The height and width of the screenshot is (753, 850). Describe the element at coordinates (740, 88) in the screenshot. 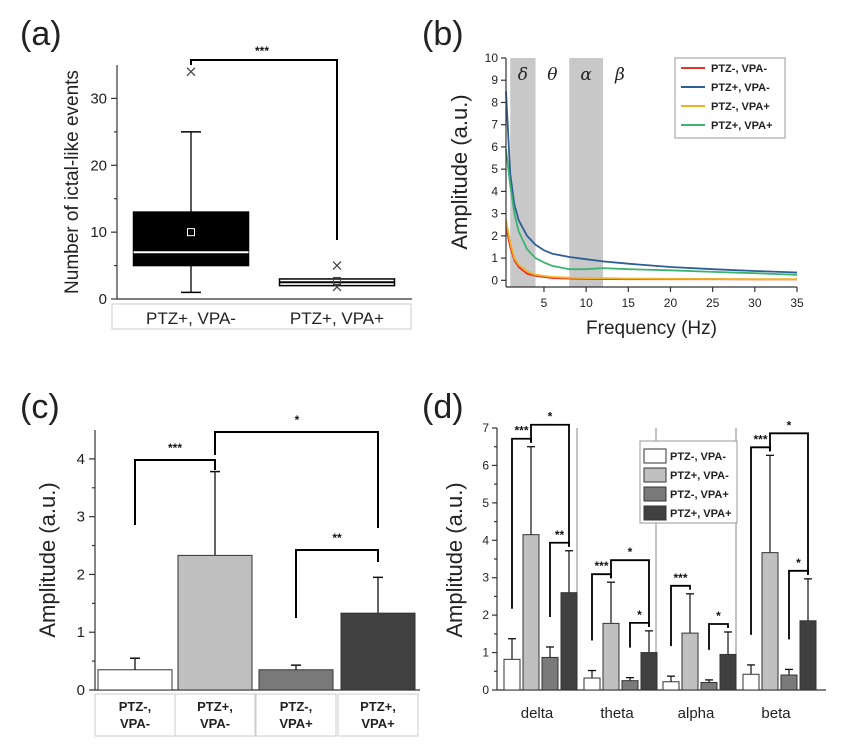

I see `legend-entry: PTZ+, VPA-` at that location.